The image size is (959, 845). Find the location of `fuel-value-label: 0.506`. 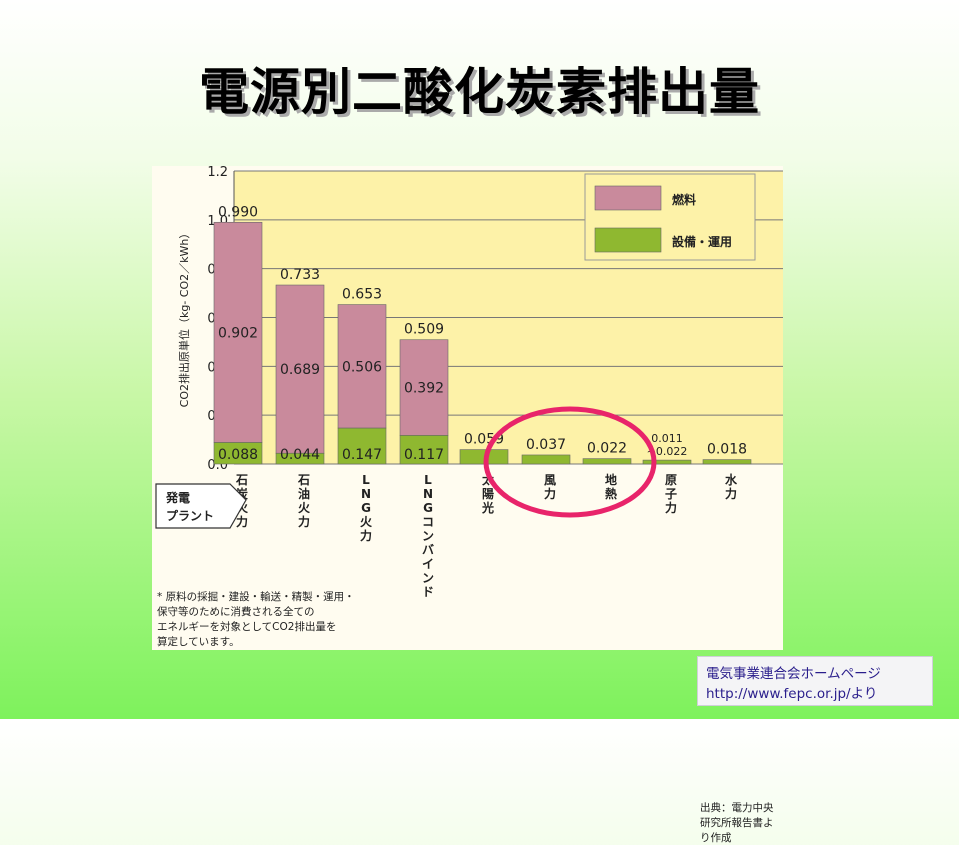

fuel-value-label: 0.506 is located at coordinates (362, 367).